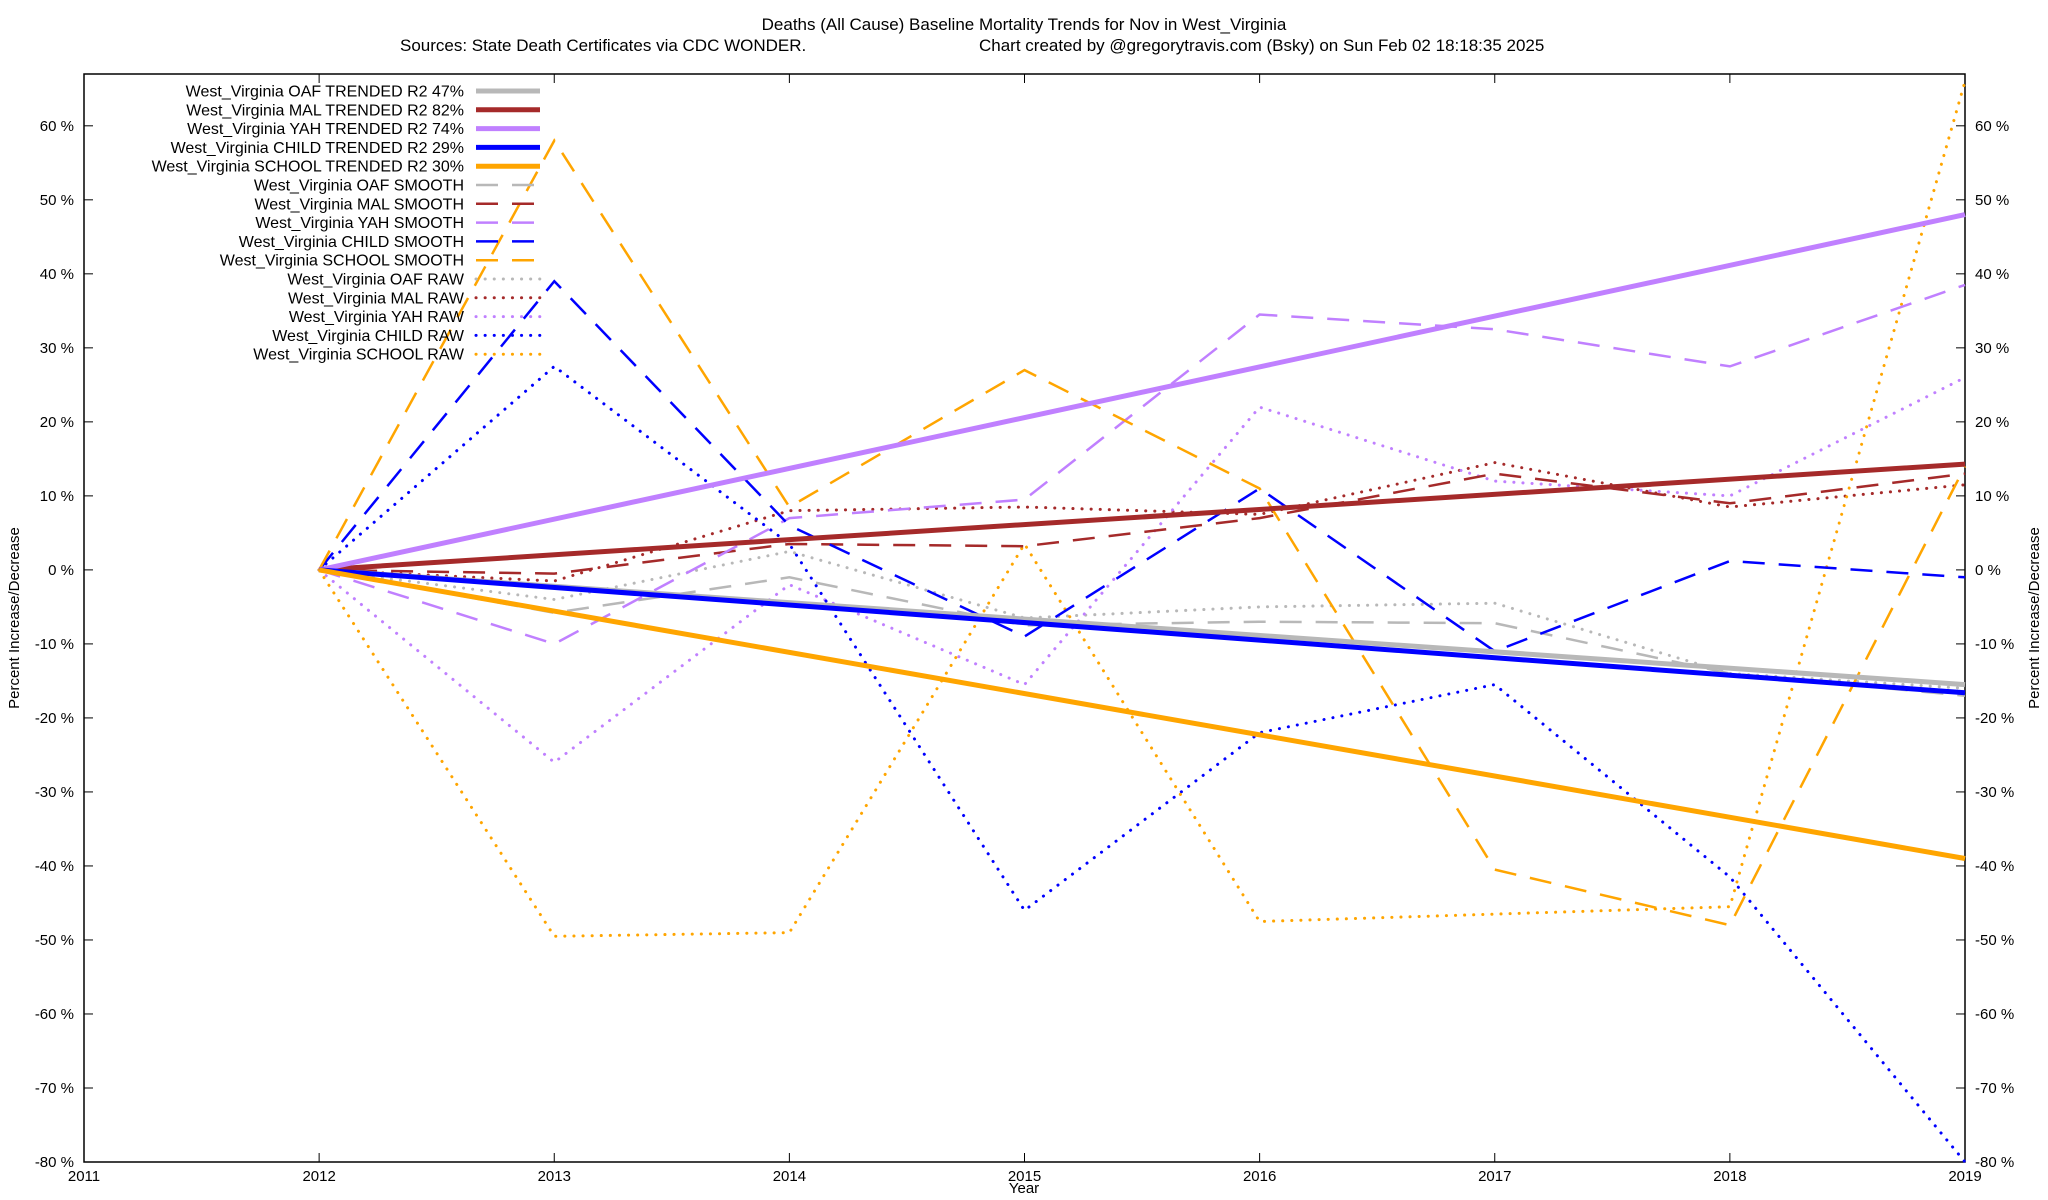 Image resolution: width=2048 pixels, height=1200 pixels. I want to click on y2-axis-label: Percent Increase/Decrease, so click(2034, 618).